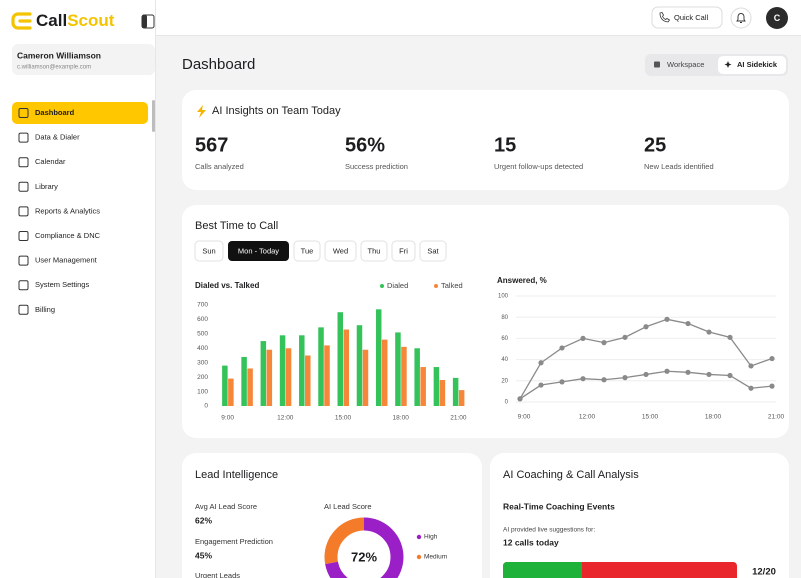 This screenshot has height=578, width=801. I want to click on x-tick-label: 9:00, so click(524, 417).